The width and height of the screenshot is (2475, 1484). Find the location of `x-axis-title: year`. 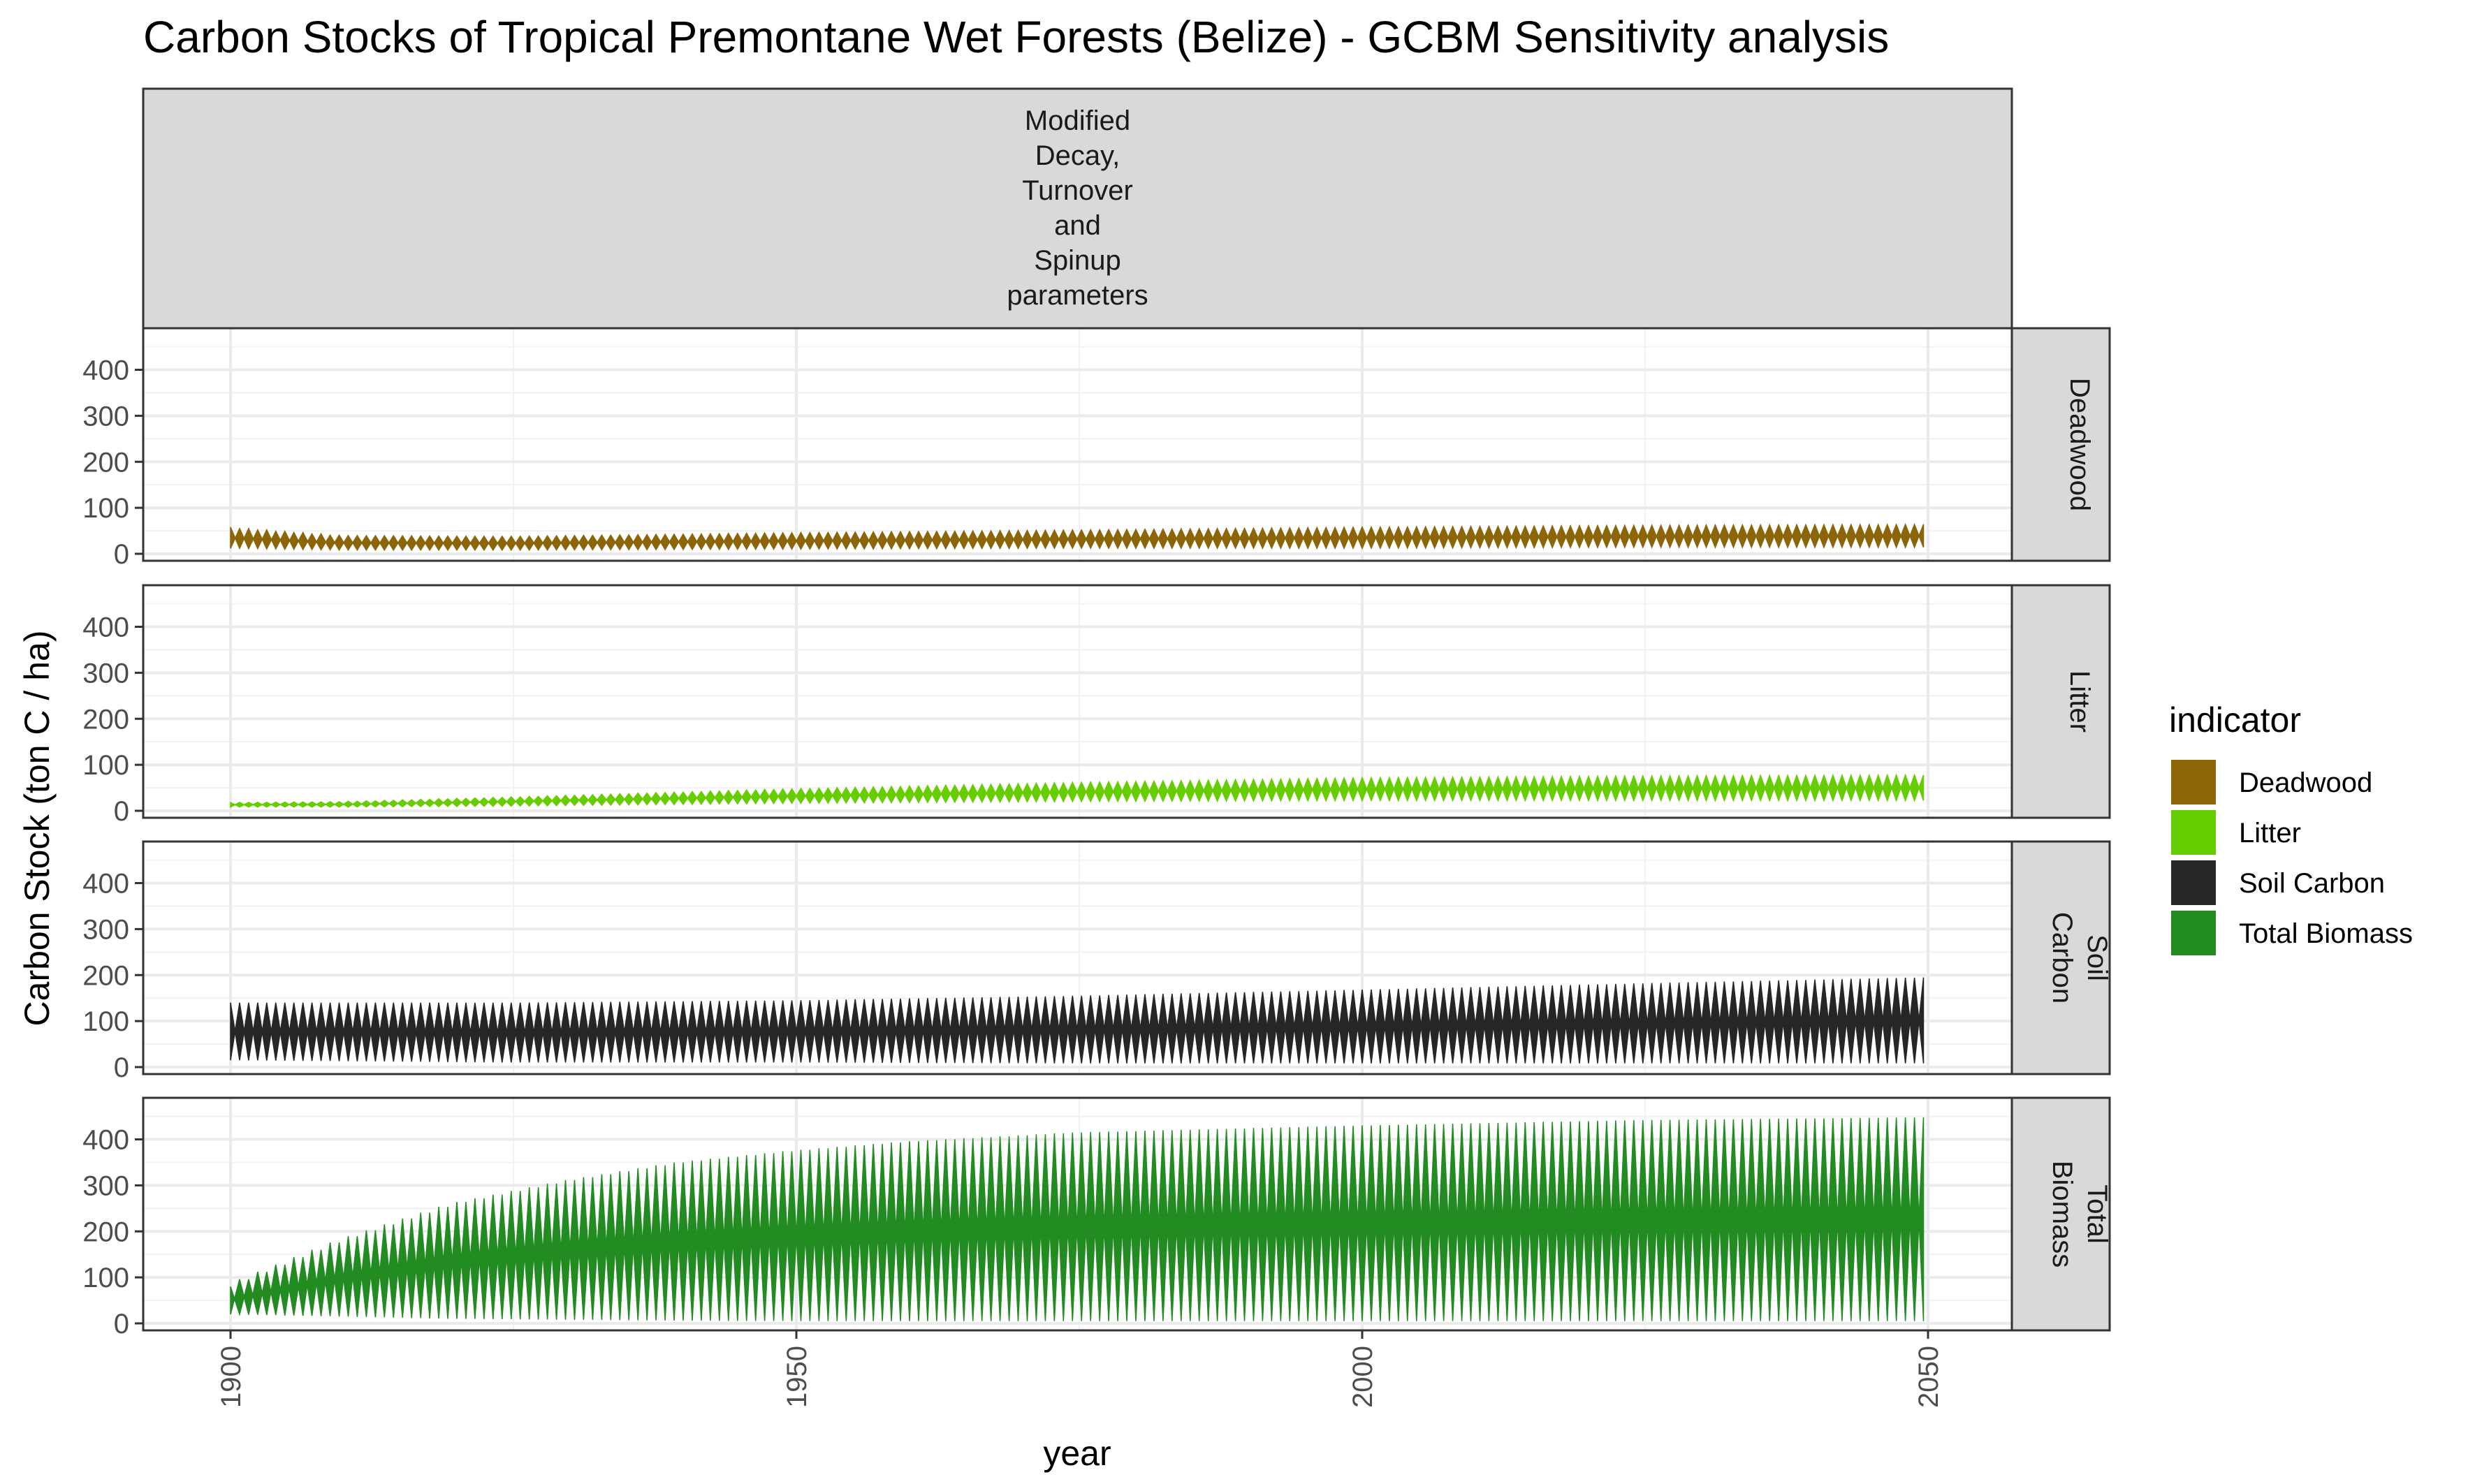

x-axis-title: year is located at coordinates (1077, 1453).